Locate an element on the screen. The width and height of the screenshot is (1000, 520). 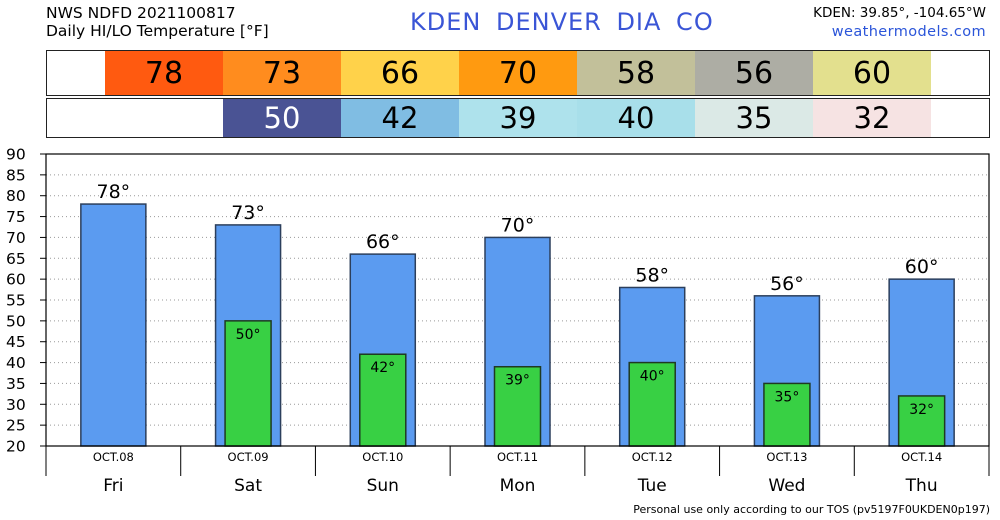
low-value-label: 32° is located at coordinates (921, 410).